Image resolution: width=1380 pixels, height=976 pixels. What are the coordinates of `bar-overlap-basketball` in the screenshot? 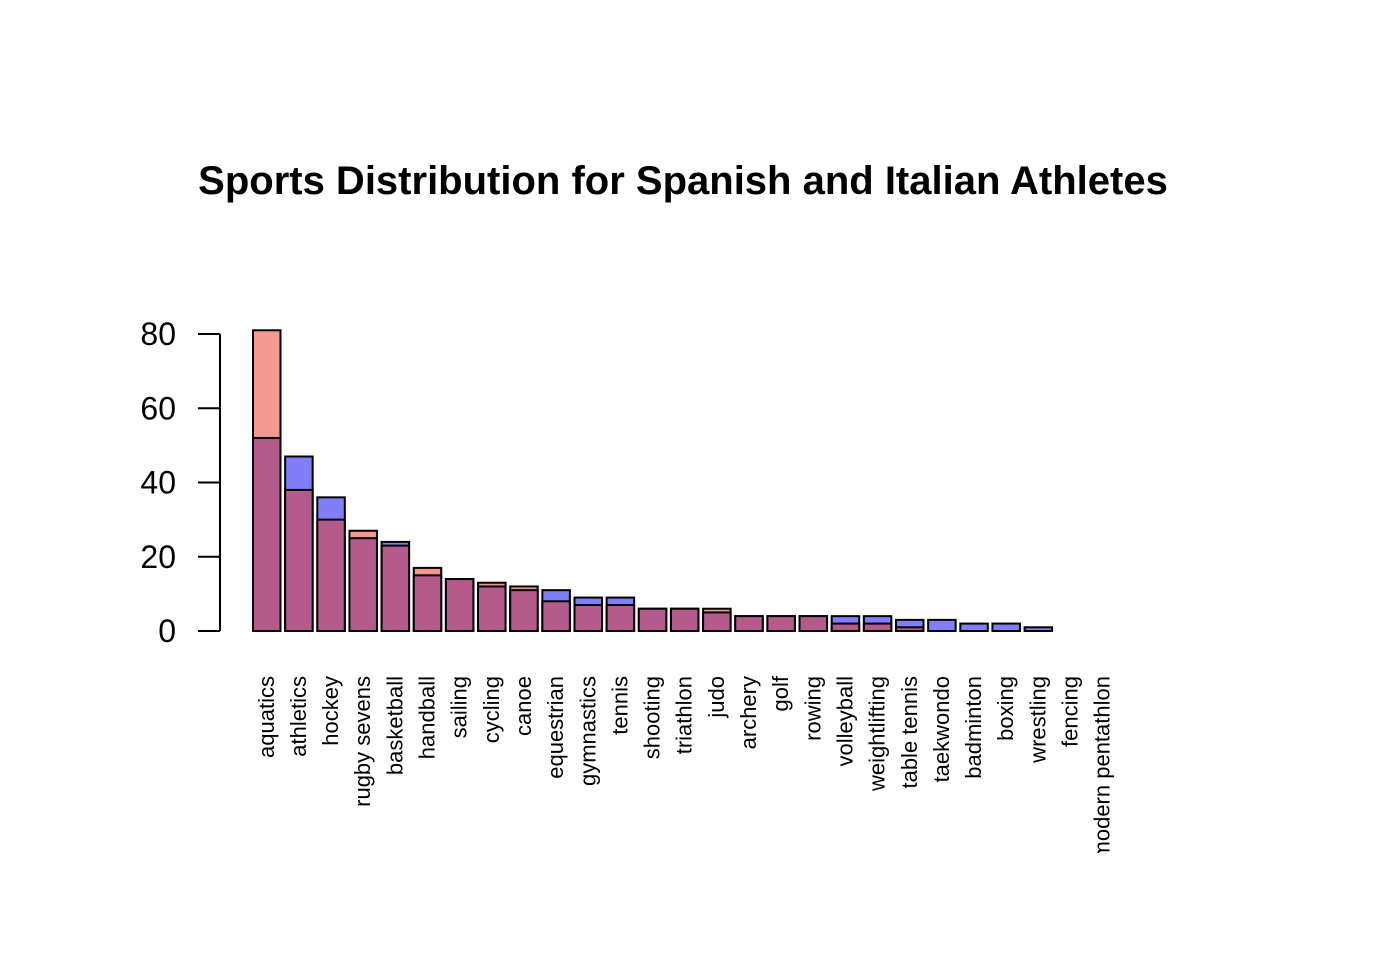 It's located at (395, 588).